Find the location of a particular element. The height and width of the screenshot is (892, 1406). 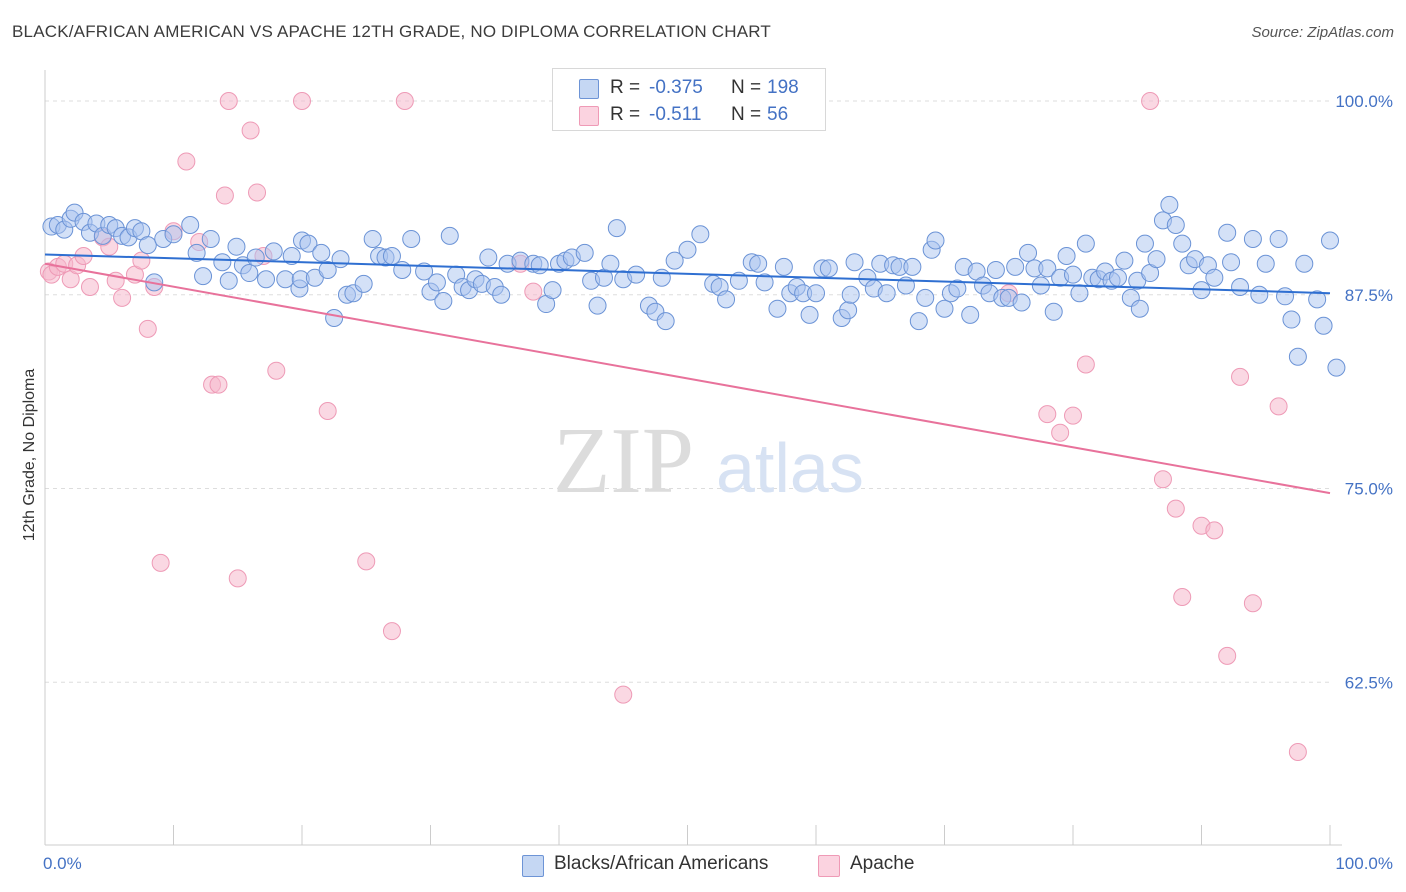

series-legend: Blacks/African Americans Apache is located at coordinates (703, 866).